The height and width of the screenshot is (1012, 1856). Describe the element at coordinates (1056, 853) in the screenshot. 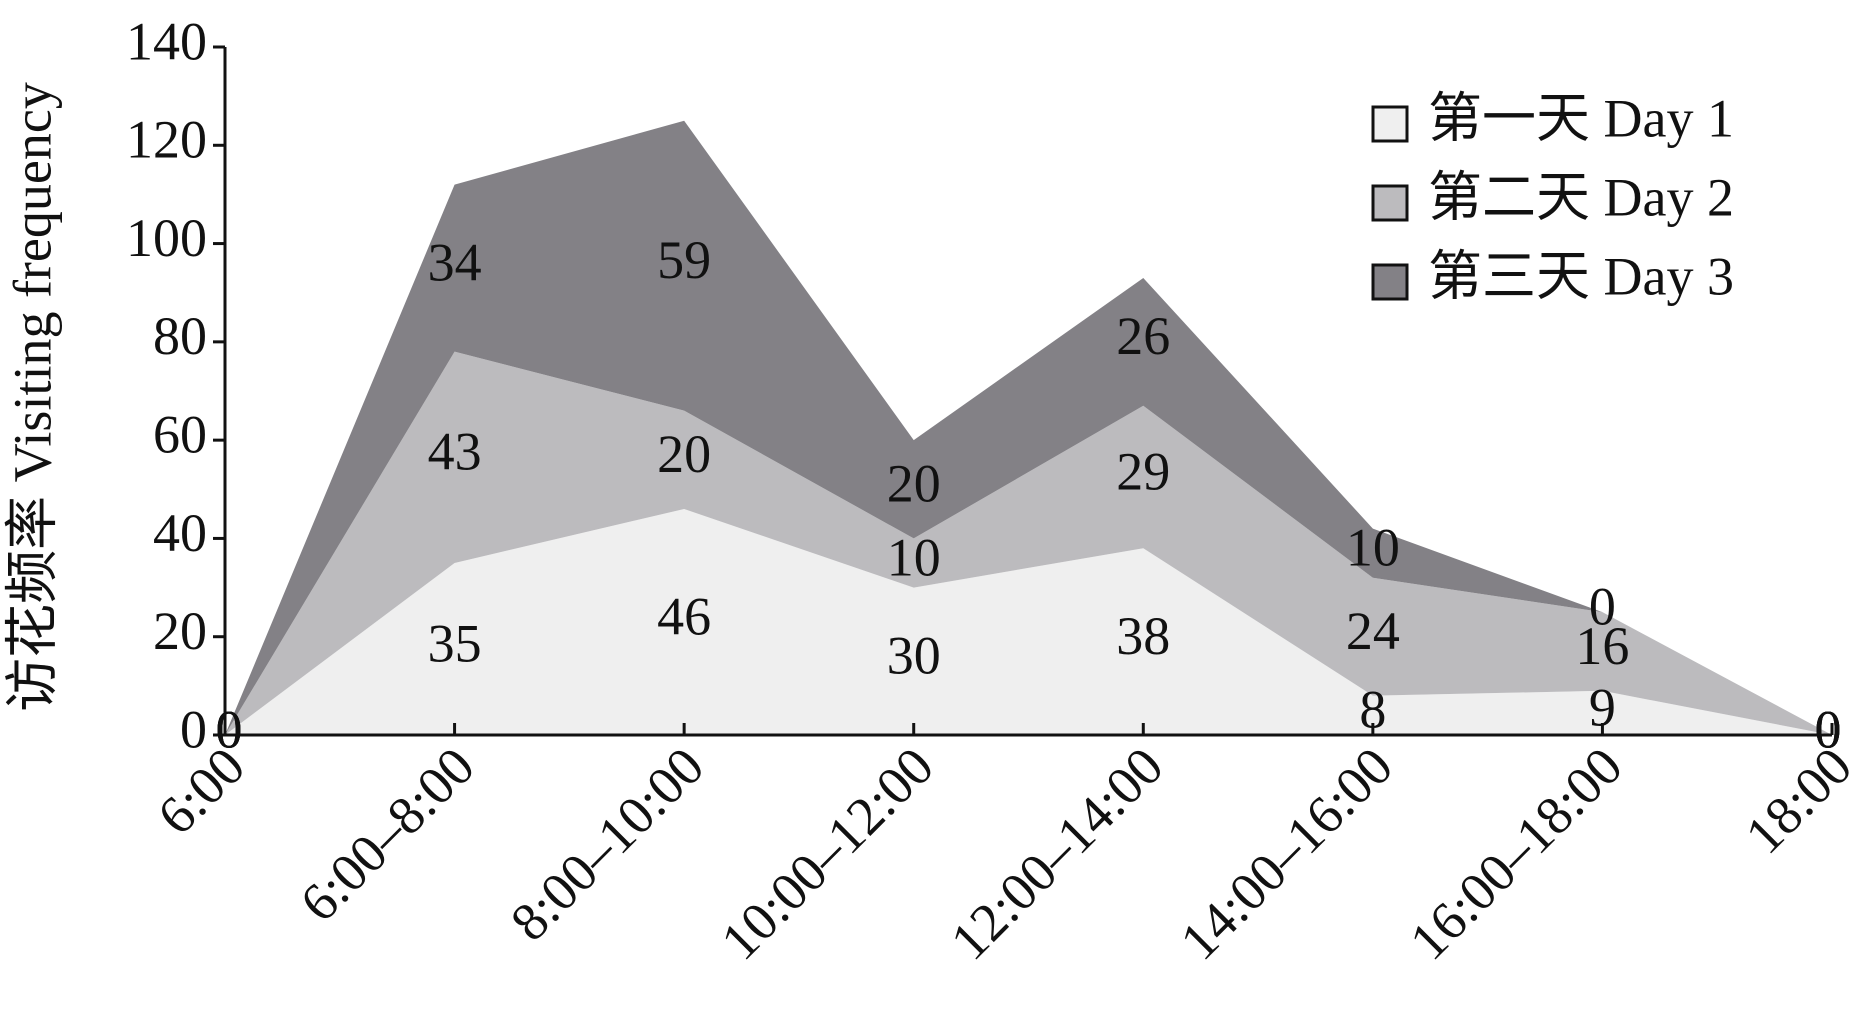

I see `x-tick-label: 12:00–14:00` at that location.